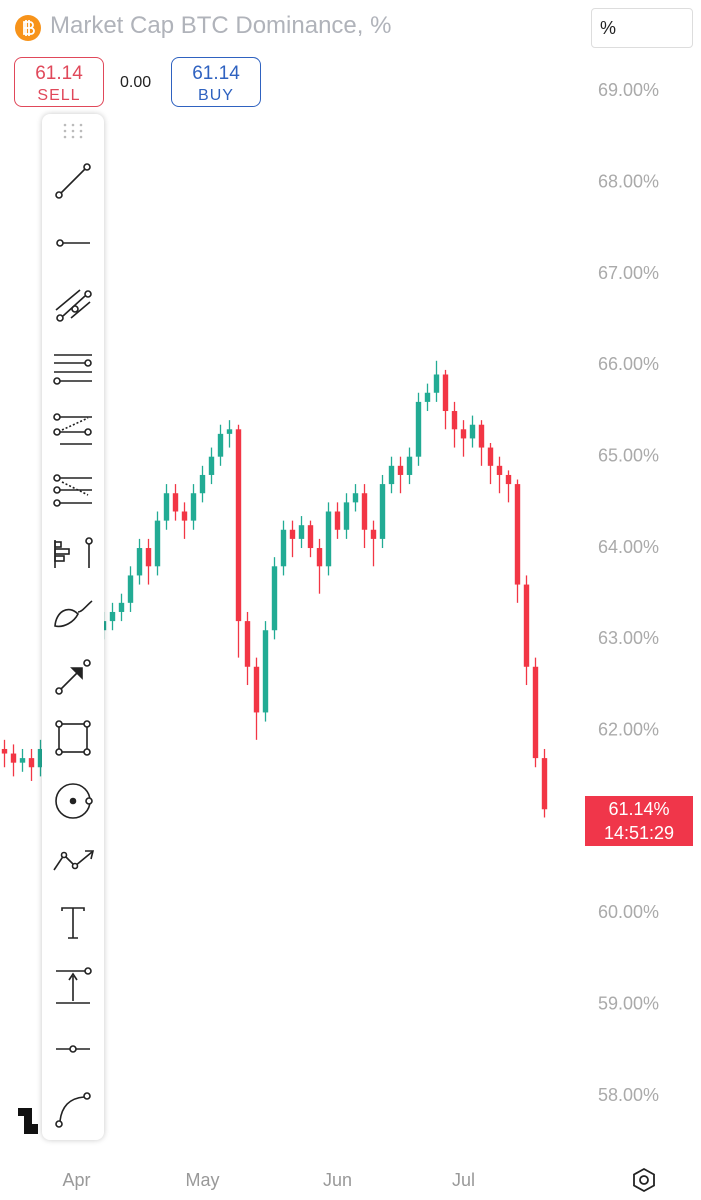 The height and width of the screenshot is (1200, 701). Describe the element at coordinates (642, 28) in the screenshot. I see `scale-button: %` at that location.